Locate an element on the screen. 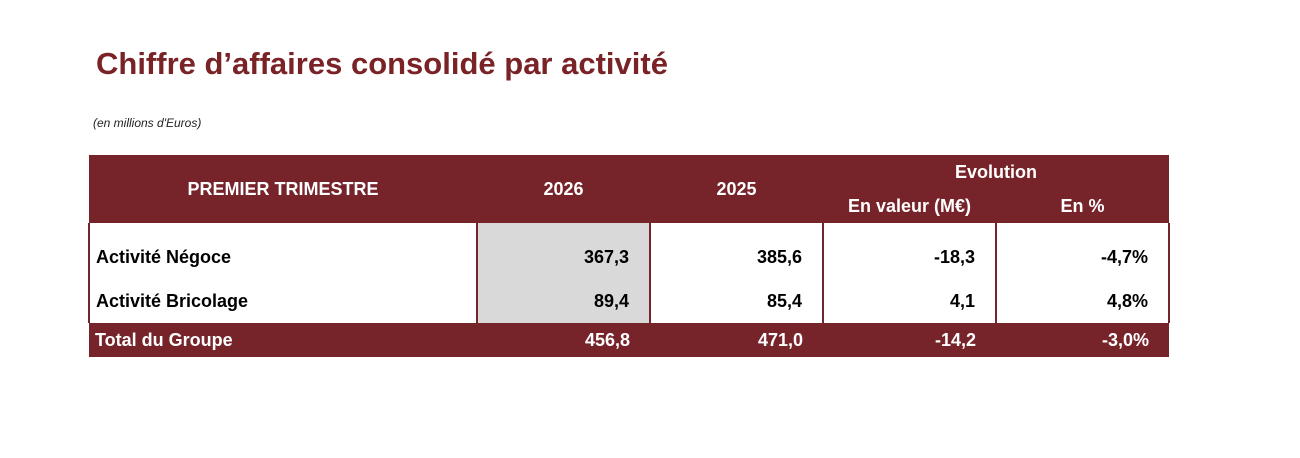 This screenshot has height=458, width=1300. header-evo-value: En valeur (M€) is located at coordinates (909, 206).